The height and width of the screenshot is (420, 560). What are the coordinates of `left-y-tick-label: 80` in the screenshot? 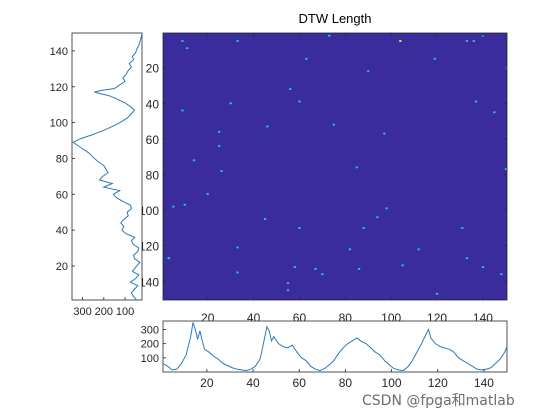 It's located at (62, 159).